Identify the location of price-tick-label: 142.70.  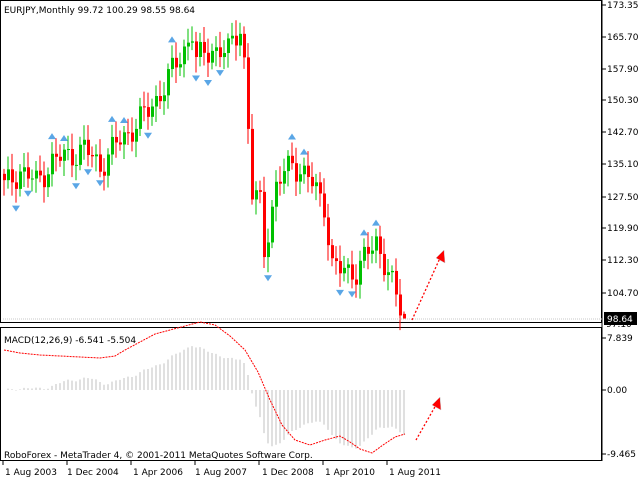
(623, 133).